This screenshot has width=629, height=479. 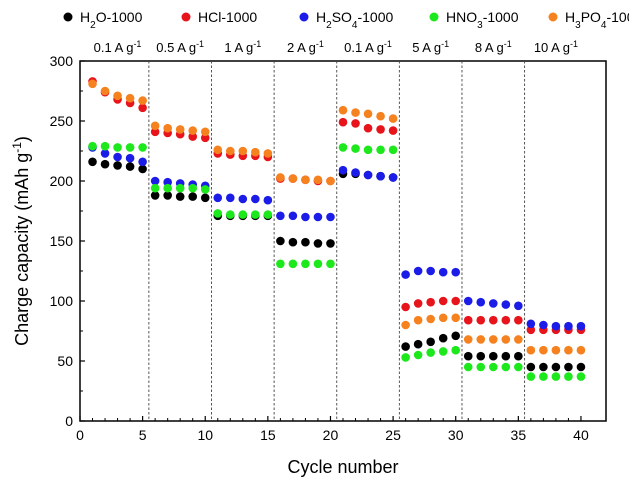 What do you see at coordinates (67, 241) in the screenshot?
I see `y-axis: 0 50 100 150 200 250 300` at bounding box center [67, 241].